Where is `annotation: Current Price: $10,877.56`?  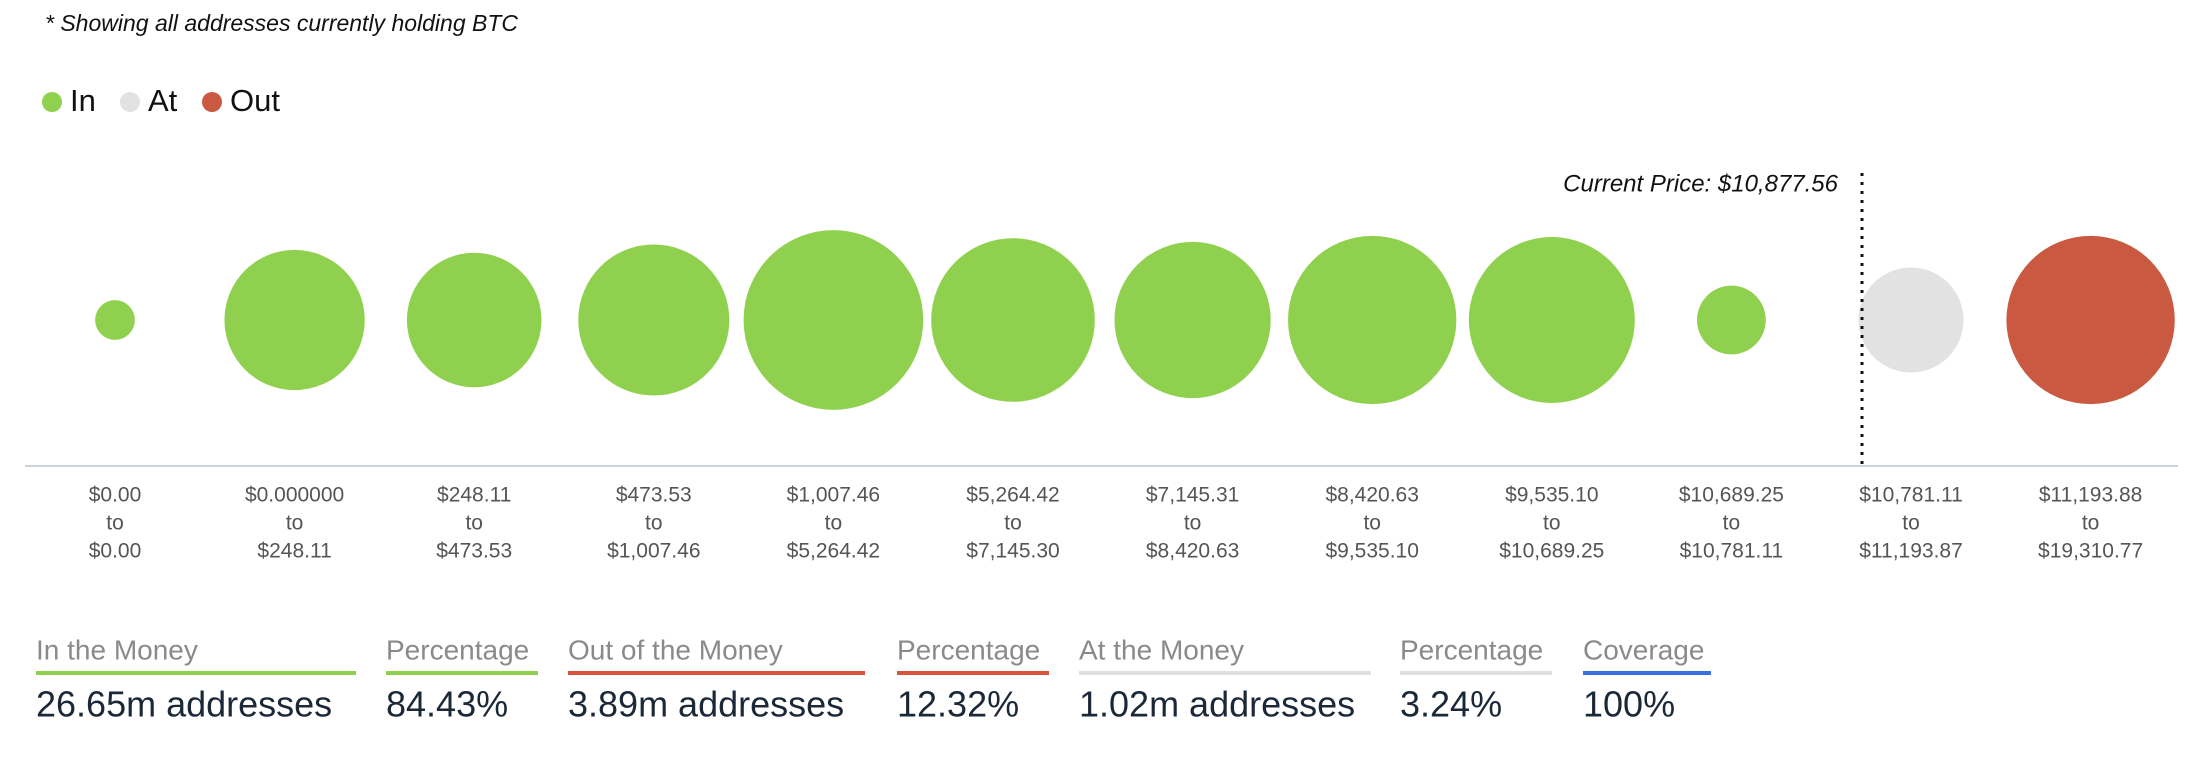
annotation: Current Price: $10,877.56 is located at coordinates (1700, 183).